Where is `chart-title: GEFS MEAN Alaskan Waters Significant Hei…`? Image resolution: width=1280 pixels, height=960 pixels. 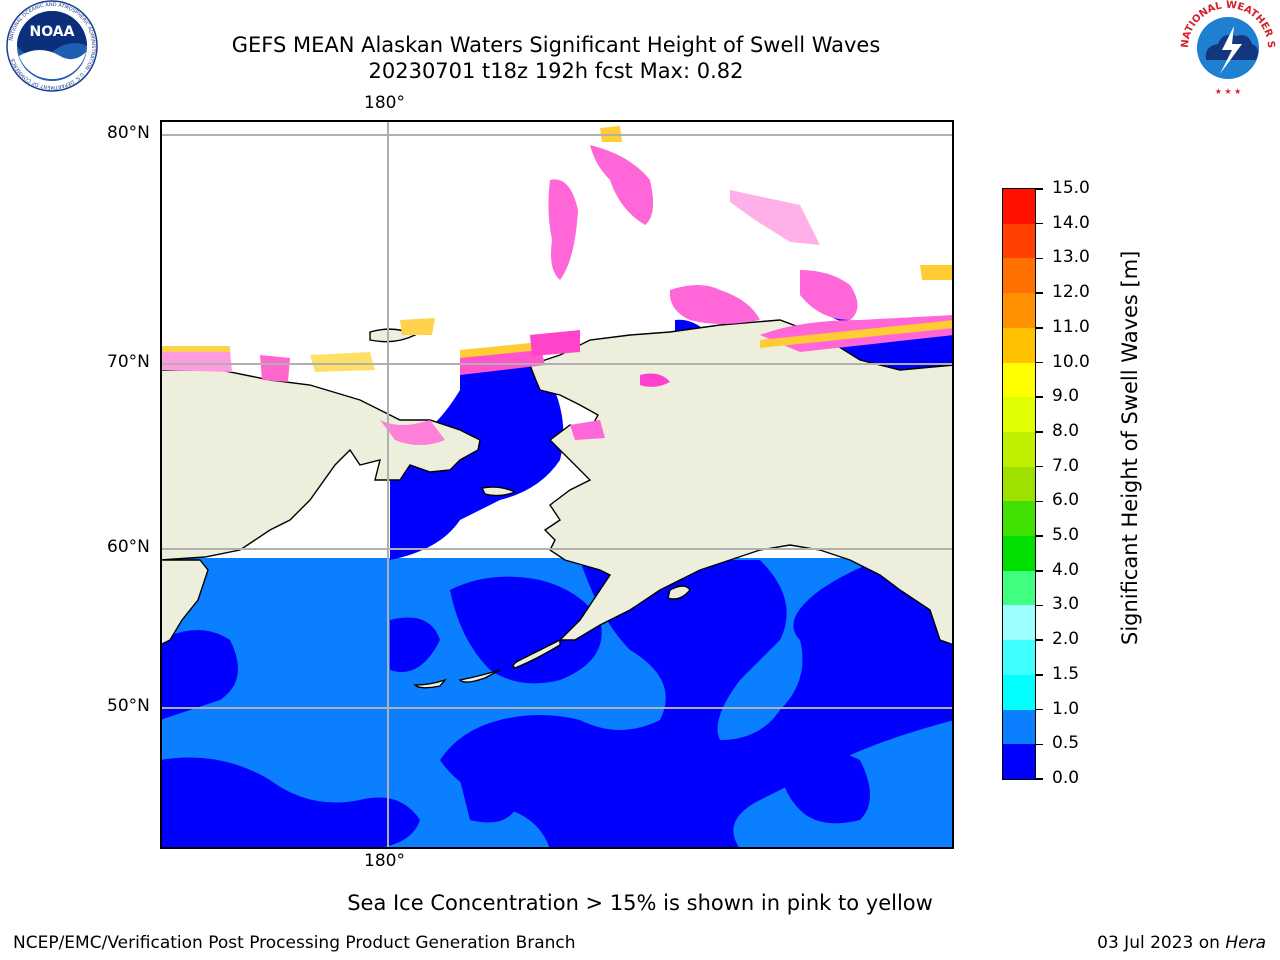 chart-title: GEFS MEAN Alaskan Waters Significant Hei… is located at coordinates (556, 45).